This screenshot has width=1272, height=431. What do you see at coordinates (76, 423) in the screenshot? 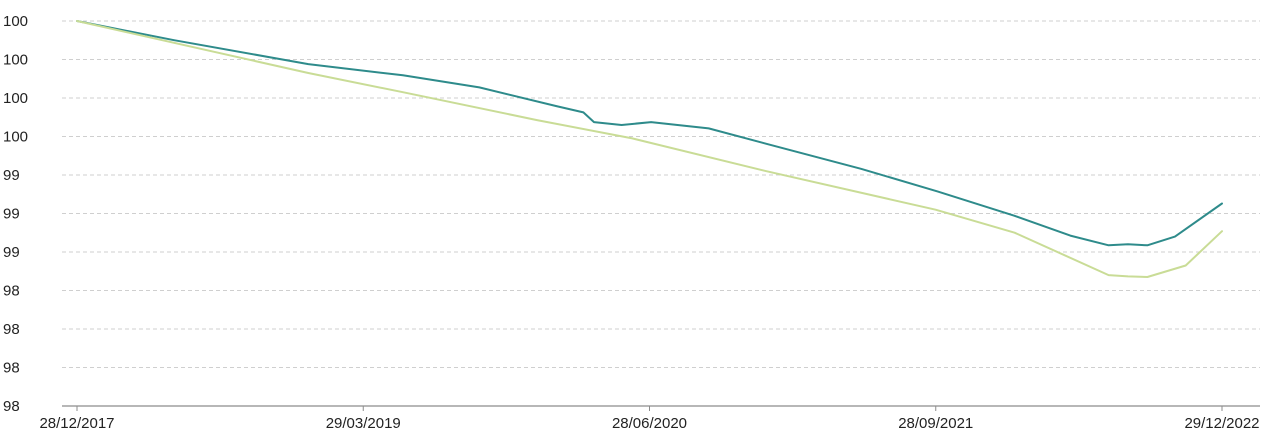
I see `x-tick-label: 28/12/2017` at bounding box center [76, 423].